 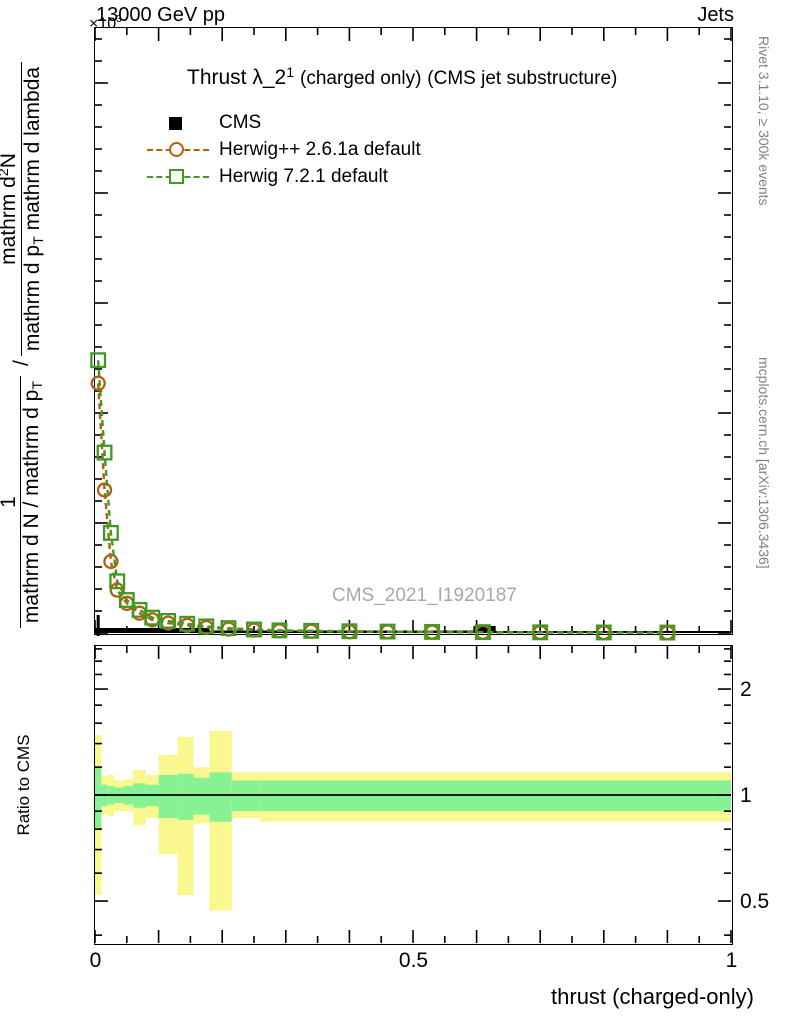 I want to click on legend-item-cms: CMS, so click(x=284, y=122).